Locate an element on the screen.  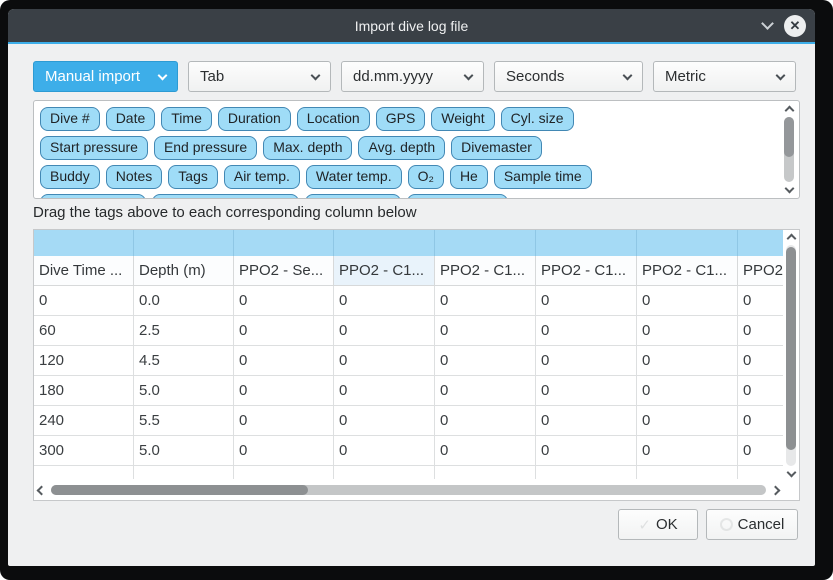
cancel-button: Cancel is located at coordinates (752, 524).